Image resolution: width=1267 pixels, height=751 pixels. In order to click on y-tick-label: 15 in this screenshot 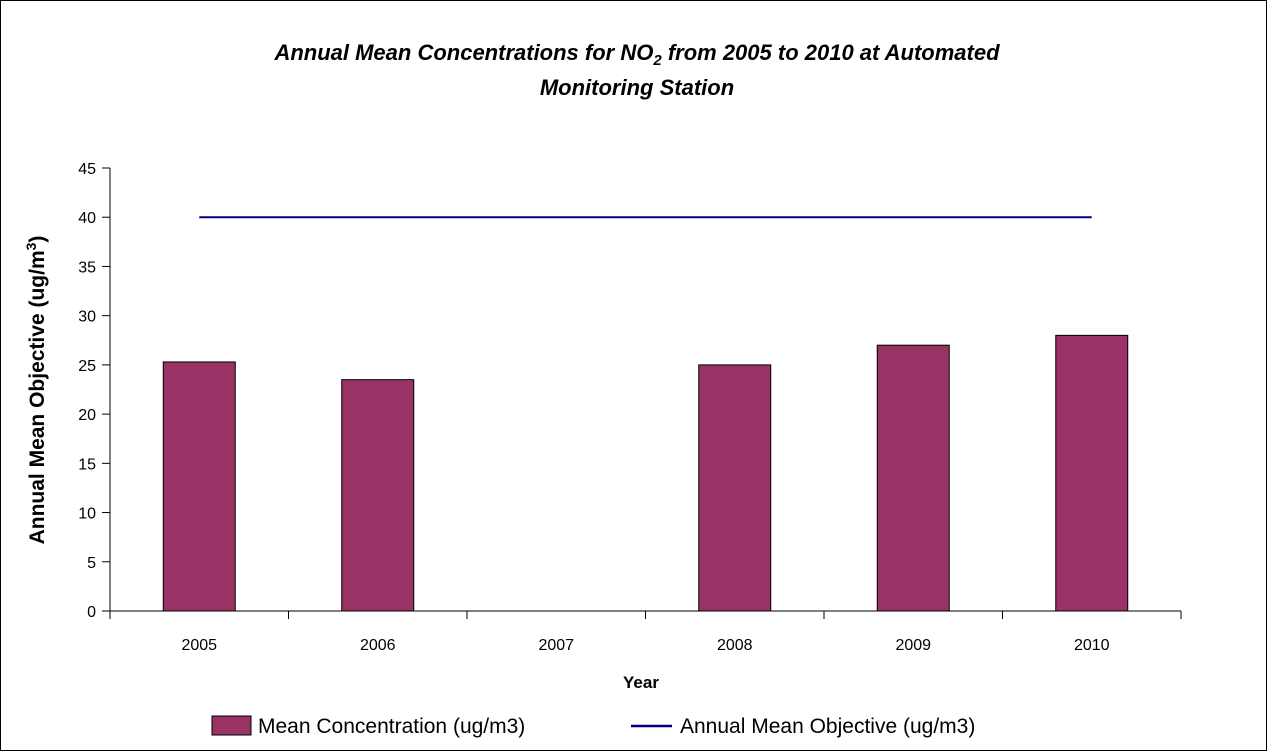, I will do `click(87, 464)`.